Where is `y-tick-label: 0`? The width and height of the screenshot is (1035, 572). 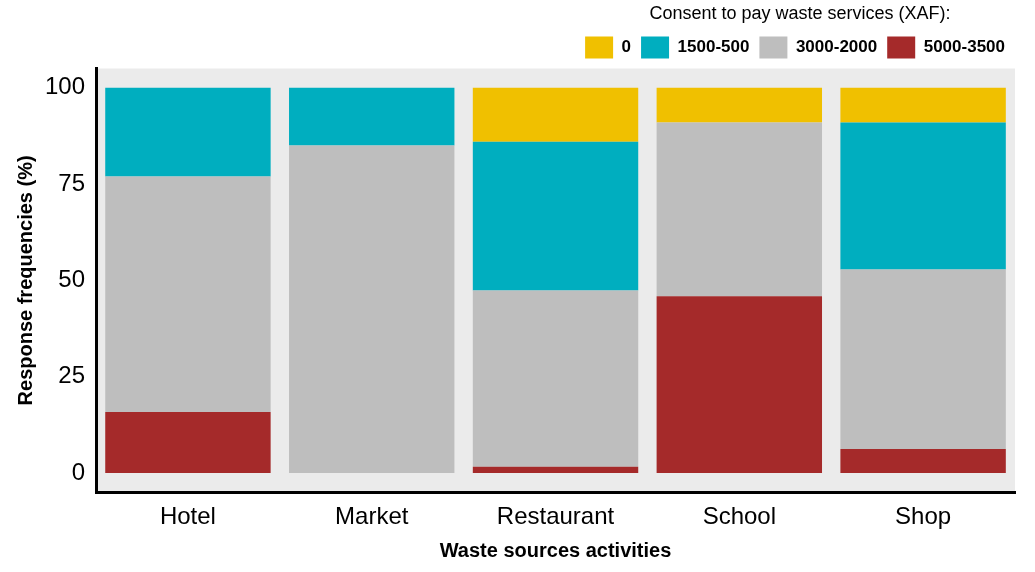 y-tick-label: 0 is located at coordinates (78, 471).